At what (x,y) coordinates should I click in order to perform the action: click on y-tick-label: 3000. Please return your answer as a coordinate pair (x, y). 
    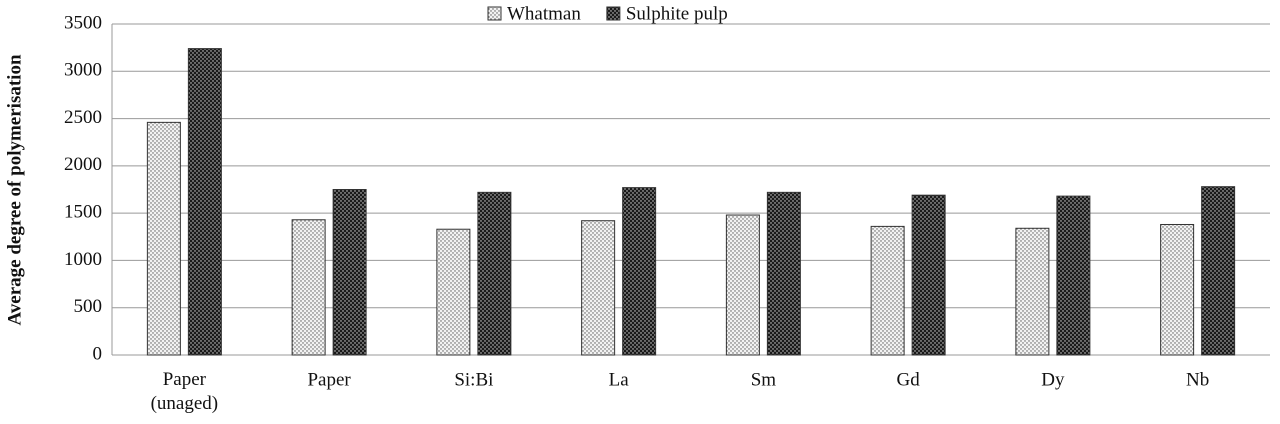
    Looking at the image, I should click on (83, 70).